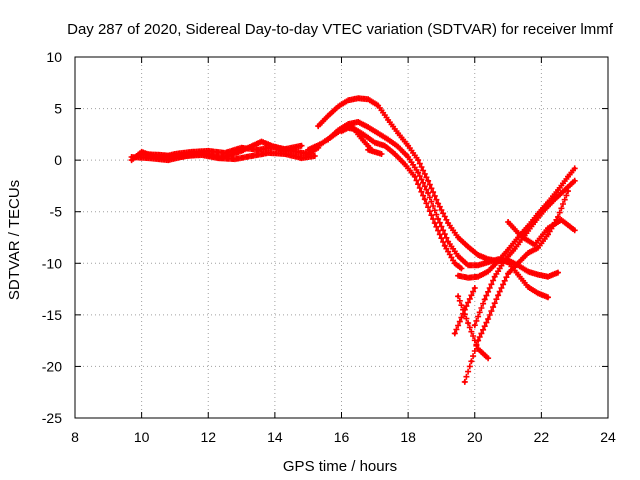  I want to click on series-track-hump-tail, so click(375, 151).